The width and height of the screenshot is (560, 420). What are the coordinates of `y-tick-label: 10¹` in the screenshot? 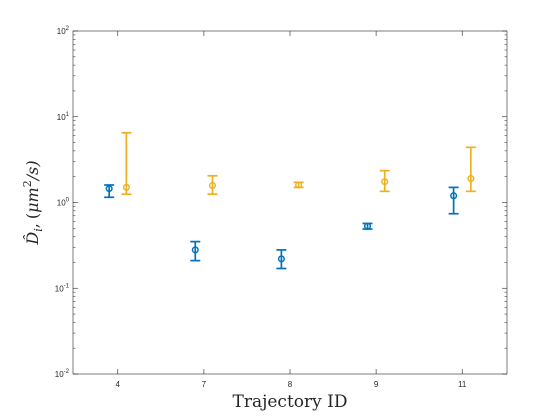 It's located at (63, 117).